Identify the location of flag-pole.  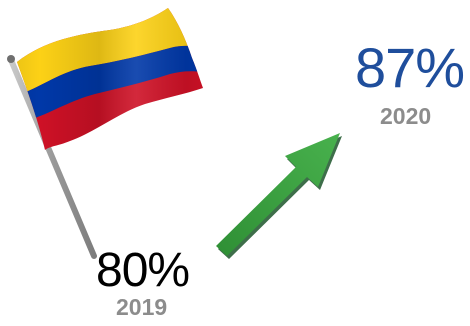
(52, 157).